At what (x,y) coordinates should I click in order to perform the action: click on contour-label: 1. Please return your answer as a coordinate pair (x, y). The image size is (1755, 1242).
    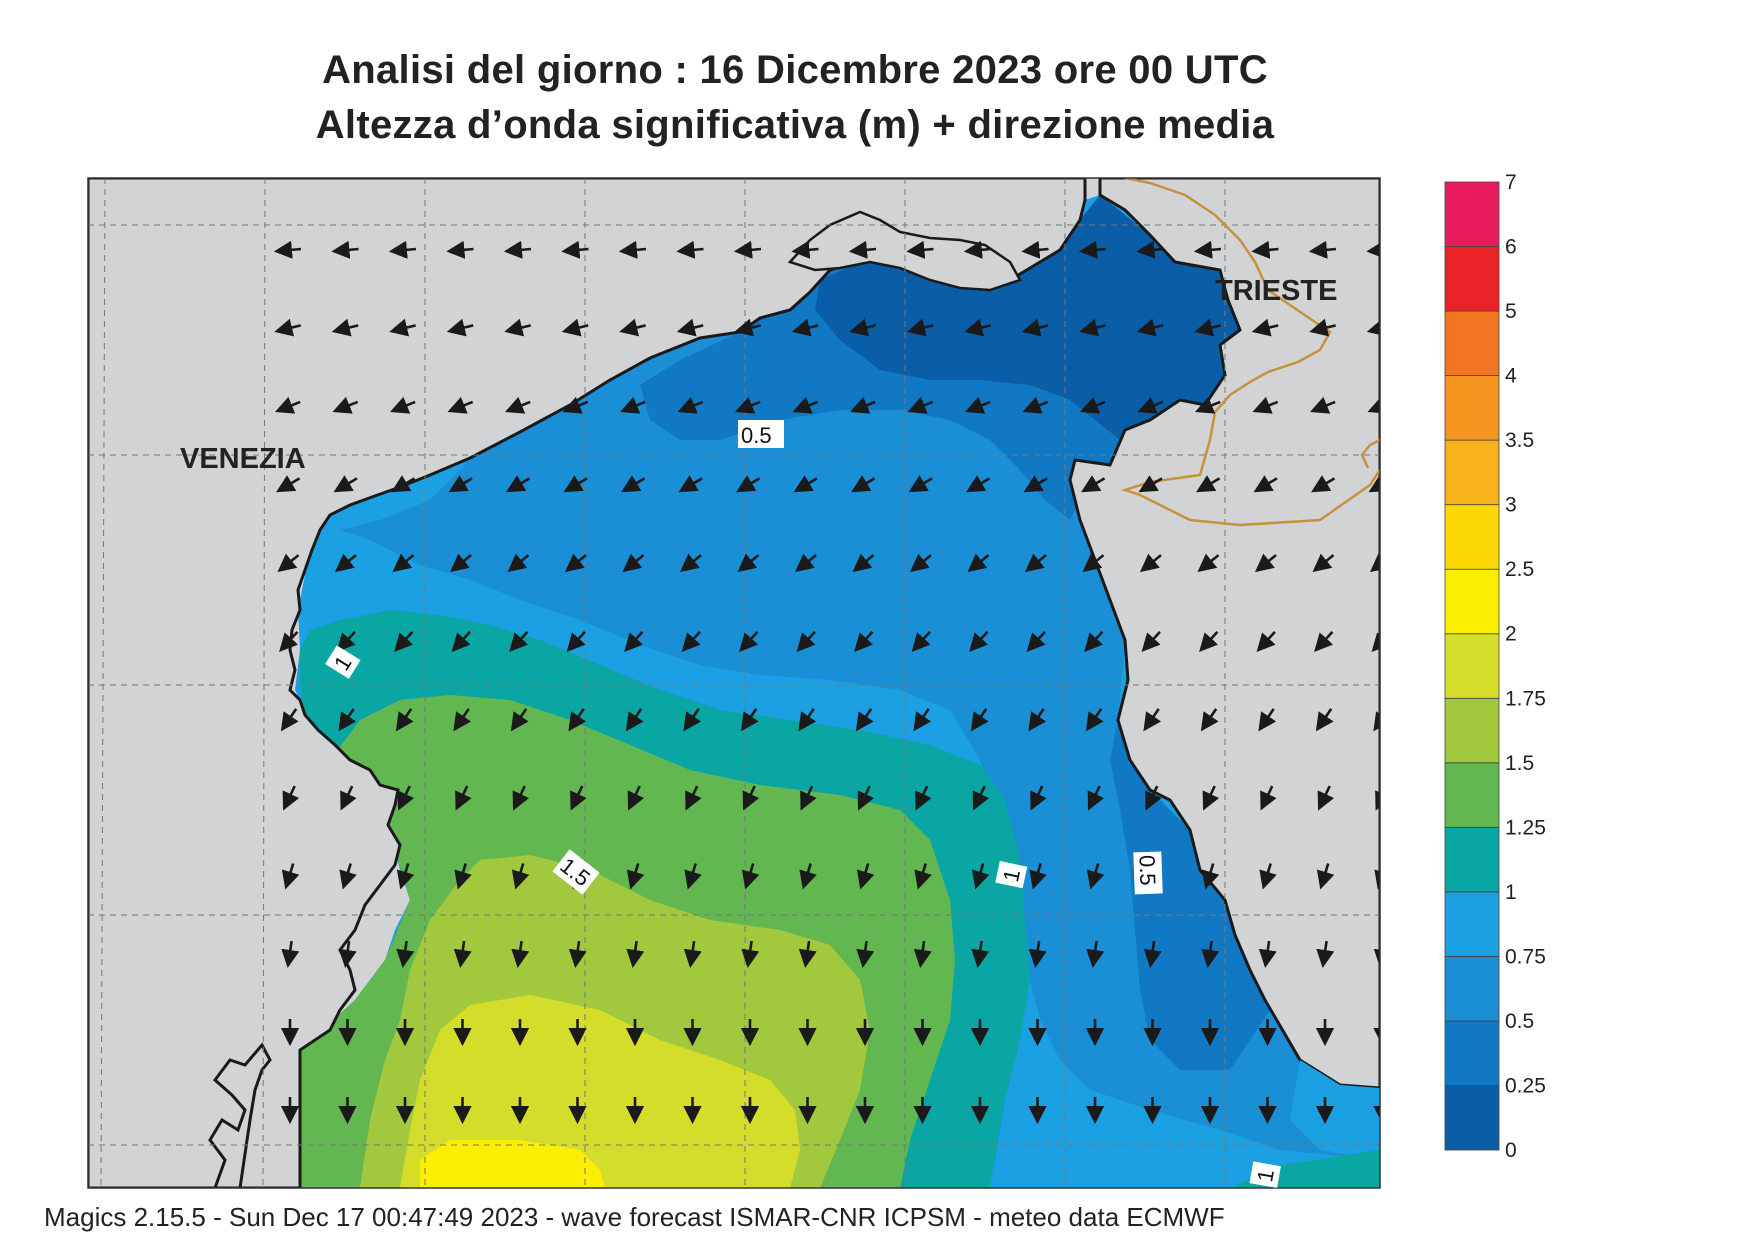
    Looking at the image, I should click on (1011, 875).